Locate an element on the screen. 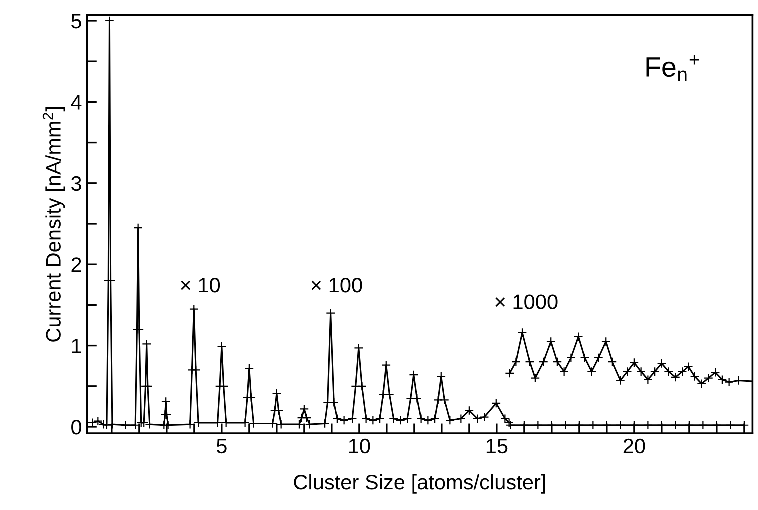 The width and height of the screenshot is (758, 510). annotation: × 1000 is located at coordinates (527, 302).